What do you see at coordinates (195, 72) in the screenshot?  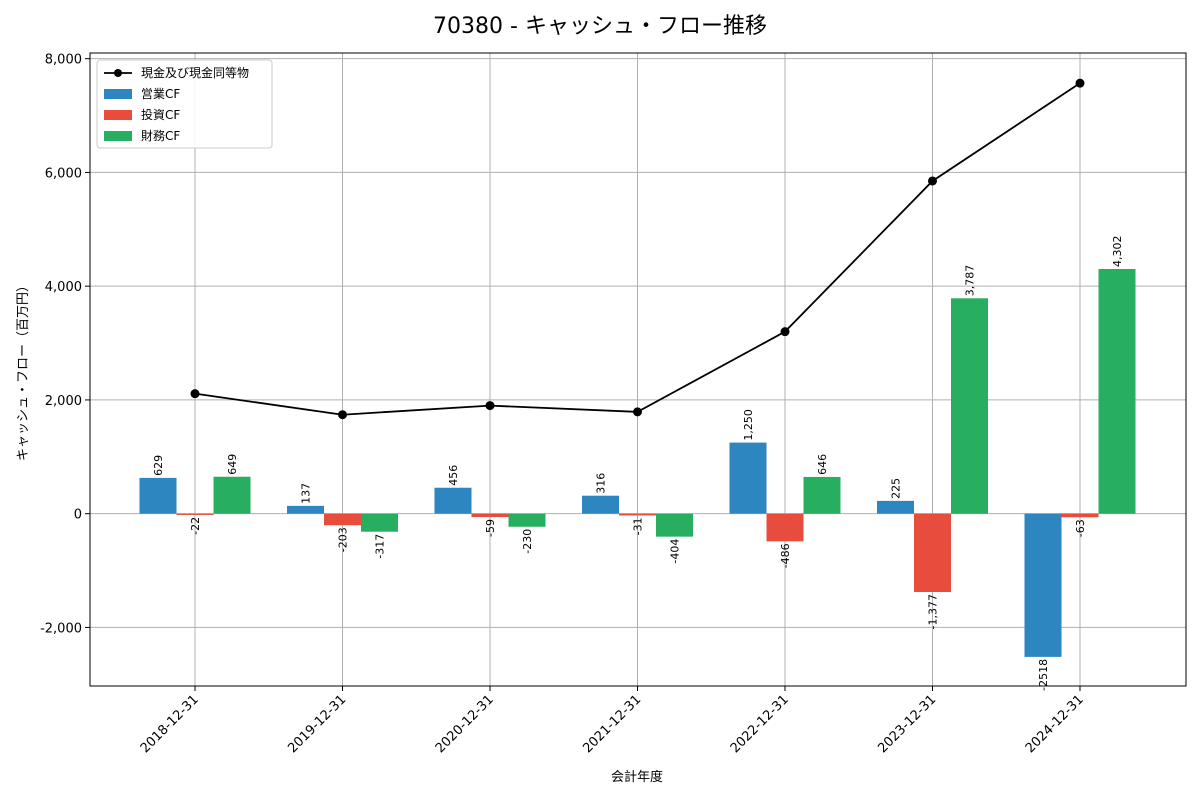 I see `legend-label: 現金及び現金同等物` at bounding box center [195, 72].